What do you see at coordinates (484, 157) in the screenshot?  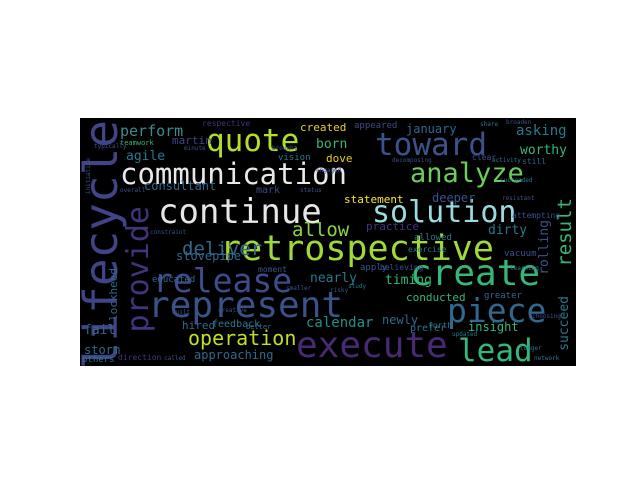 I see `word: clear` at bounding box center [484, 157].